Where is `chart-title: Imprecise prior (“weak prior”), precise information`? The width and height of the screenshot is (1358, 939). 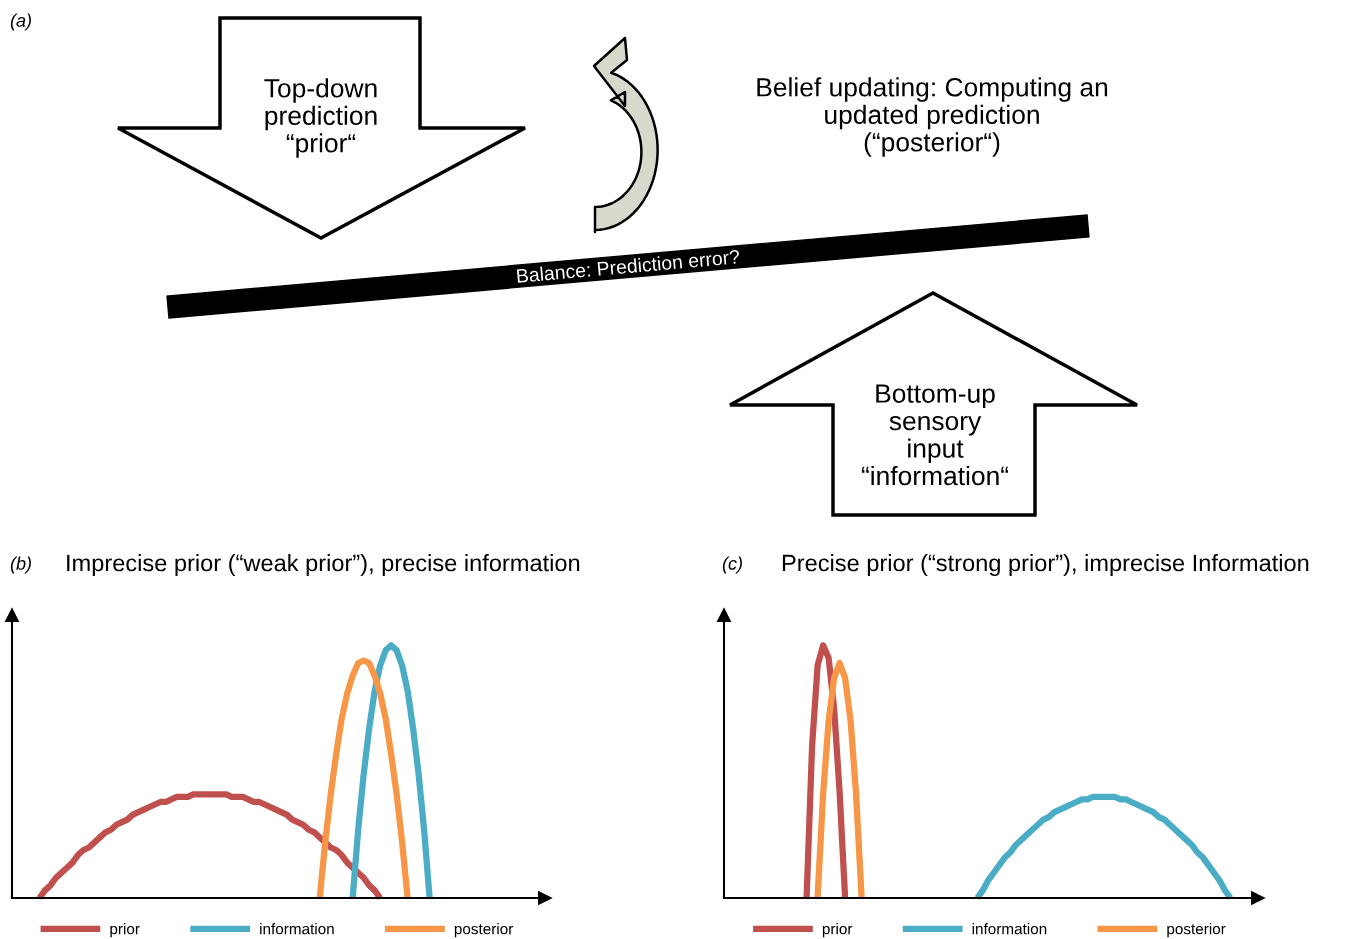 chart-title: Imprecise prior (“weak prior”), precise information is located at coordinates (323, 565).